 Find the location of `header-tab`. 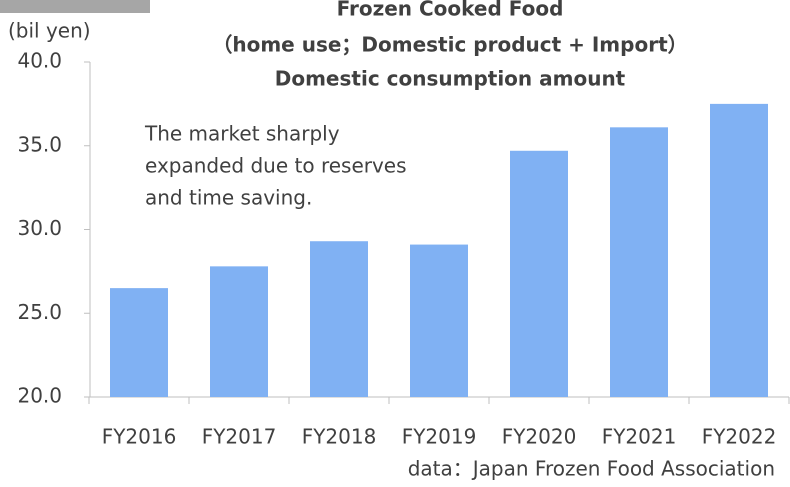

header-tab is located at coordinates (75, 6).